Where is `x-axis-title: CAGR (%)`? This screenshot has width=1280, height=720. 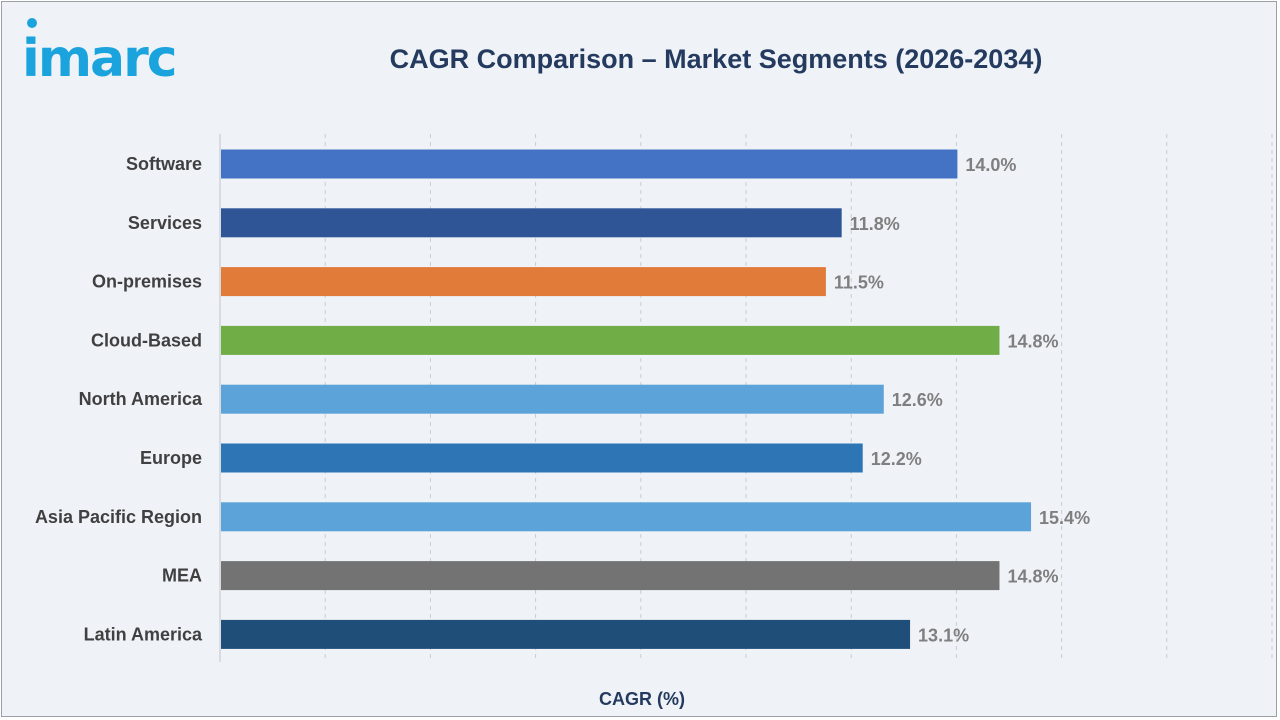
x-axis-title: CAGR (%) is located at coordinates (642, 699).